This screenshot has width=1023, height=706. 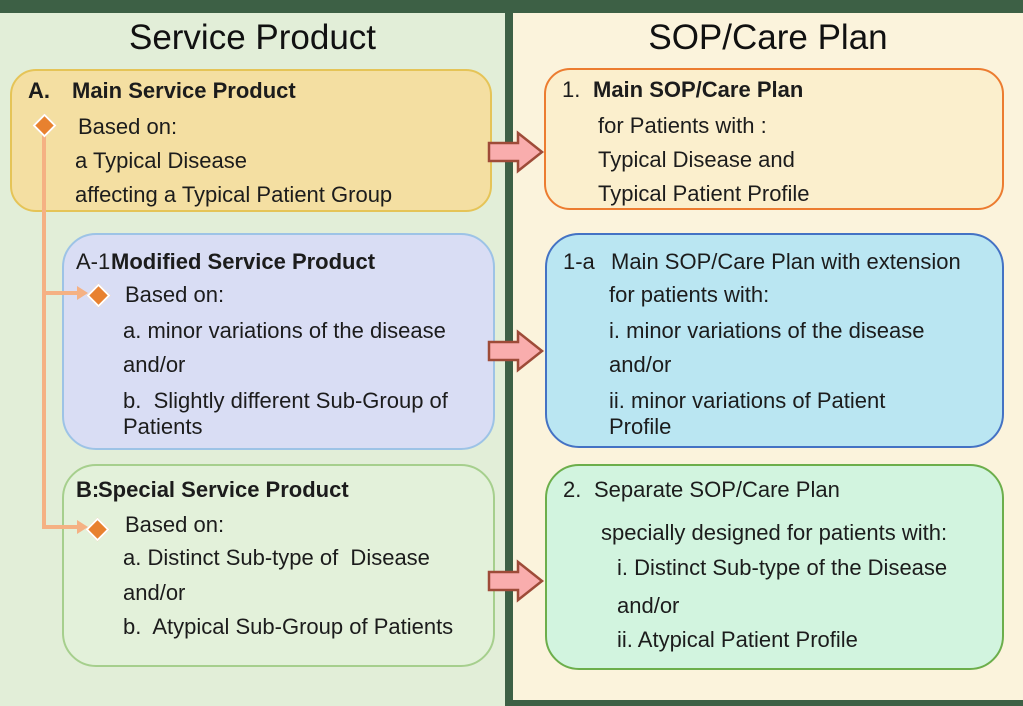 I want to click on box-heading-title: Special Service Product, so click(x=223, y=489).